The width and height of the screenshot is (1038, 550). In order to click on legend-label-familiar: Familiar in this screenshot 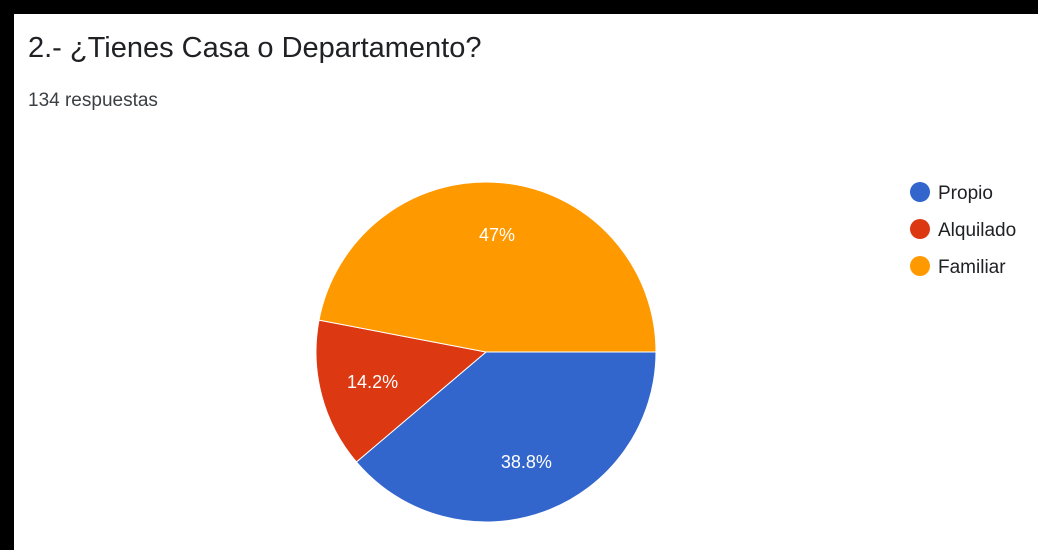, I will do `click(972, 267)`.